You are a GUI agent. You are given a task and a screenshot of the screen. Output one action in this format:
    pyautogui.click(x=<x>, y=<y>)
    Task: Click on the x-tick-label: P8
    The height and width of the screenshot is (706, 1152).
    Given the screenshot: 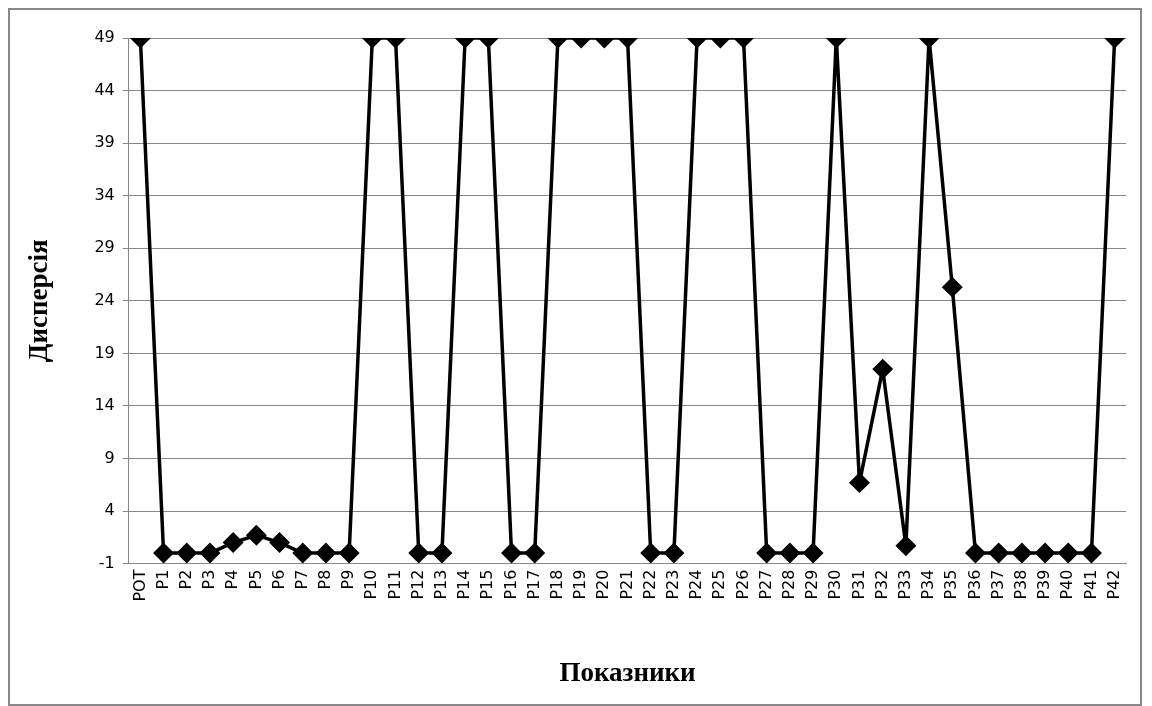 What is the action you would take?
    pyautogui.click(x=325, y=579)
    